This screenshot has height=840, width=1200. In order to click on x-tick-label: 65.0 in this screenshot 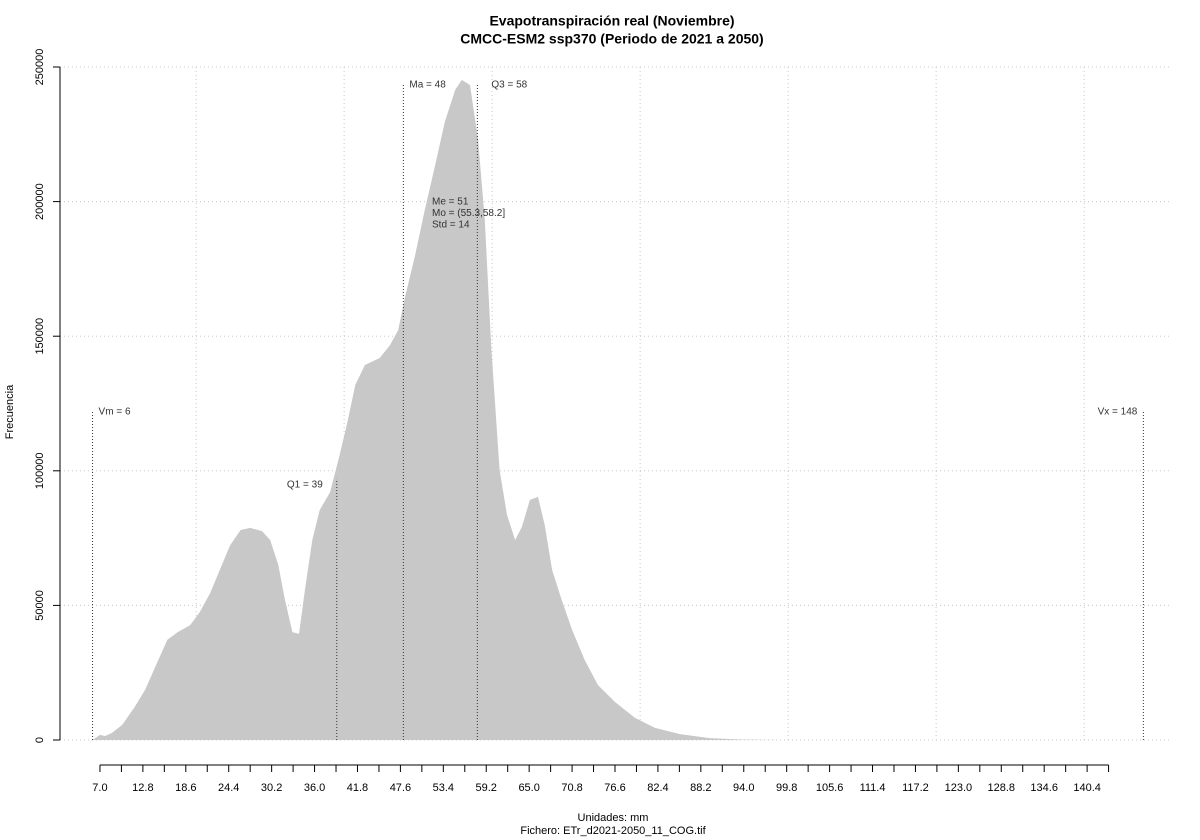, I will do `click(528, 788)`.